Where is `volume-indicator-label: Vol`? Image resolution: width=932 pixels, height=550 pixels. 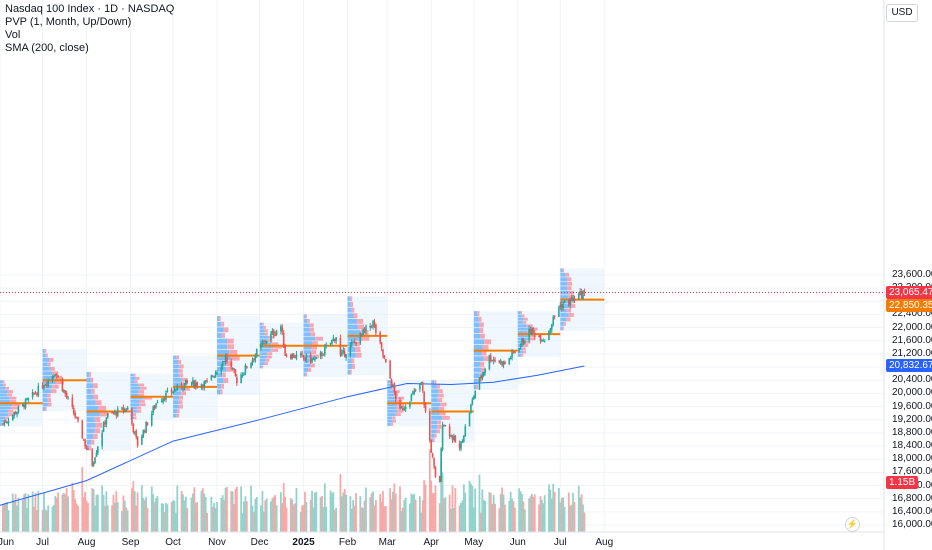
volume-indicator-label: Vol is located at coordinates (13, 35).